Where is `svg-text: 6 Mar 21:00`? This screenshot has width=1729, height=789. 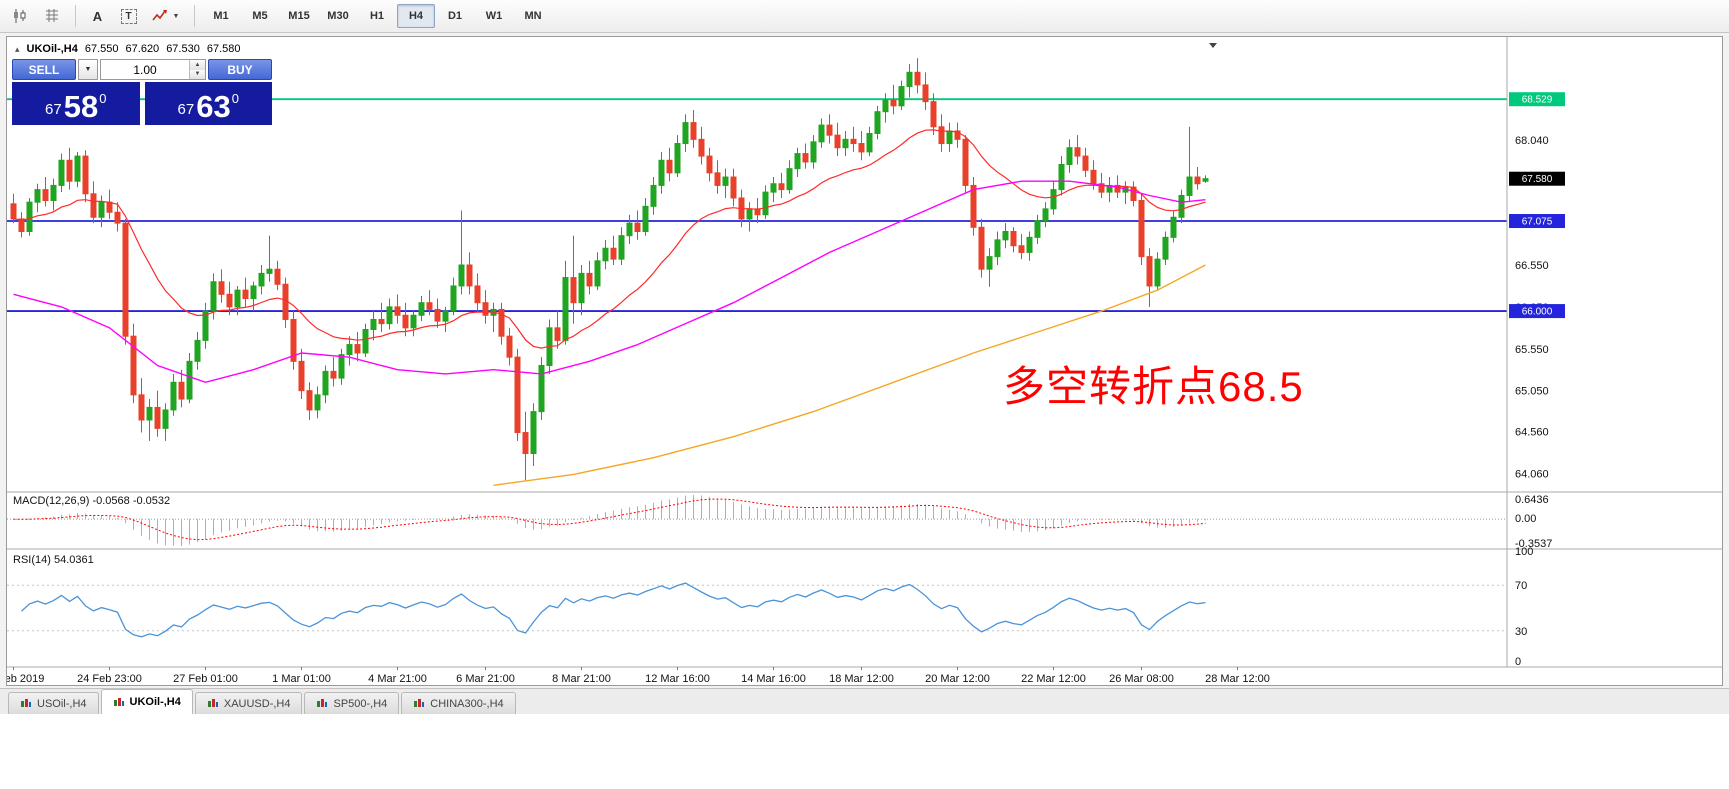 svg-text: 6 Mar 21:00 is located at coordinates (485, 679).